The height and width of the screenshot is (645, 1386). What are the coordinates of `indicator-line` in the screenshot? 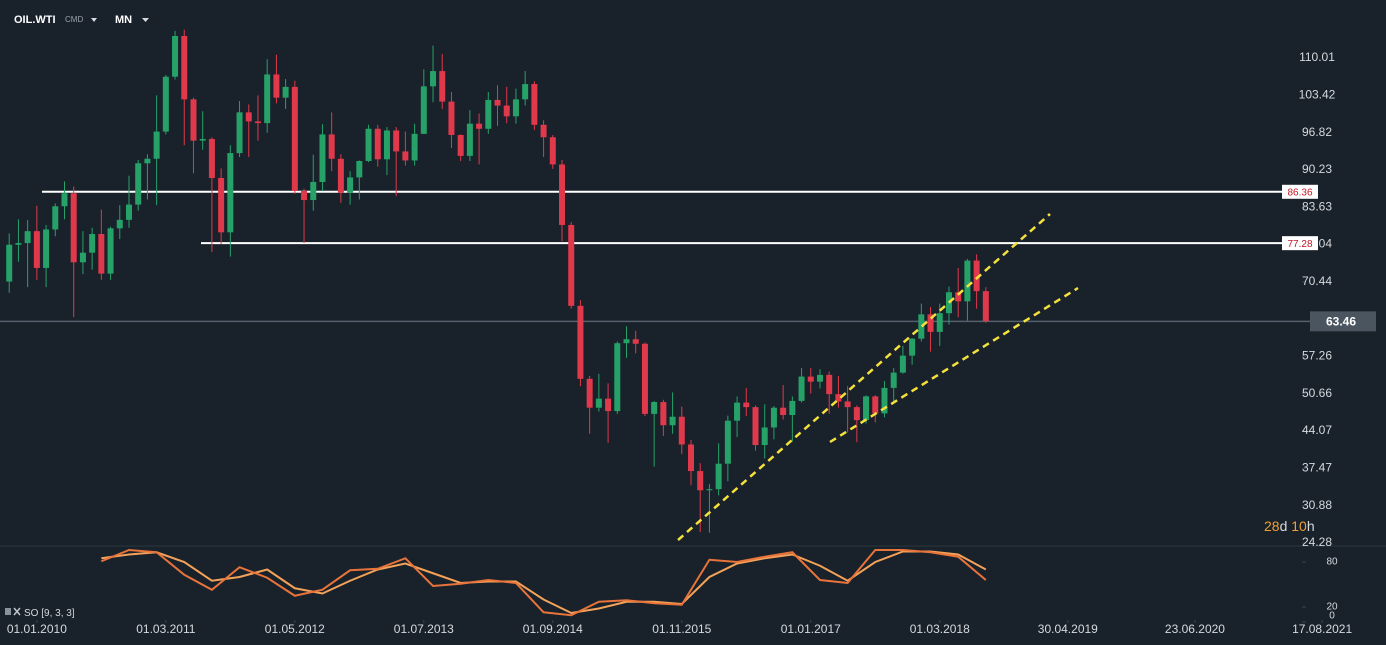 It's located at (544, 582).